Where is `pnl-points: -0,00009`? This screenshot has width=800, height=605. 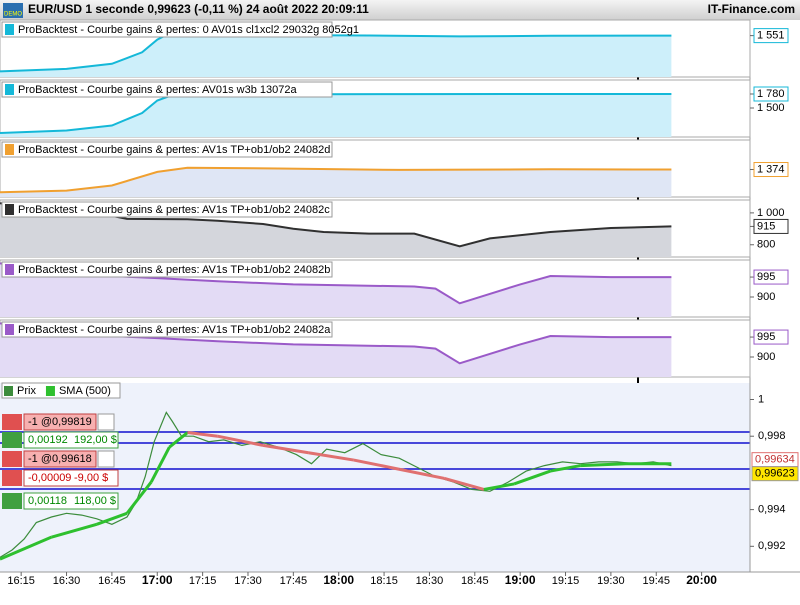 pnl-points: -0,00009 is located at coordinates (49, 478).